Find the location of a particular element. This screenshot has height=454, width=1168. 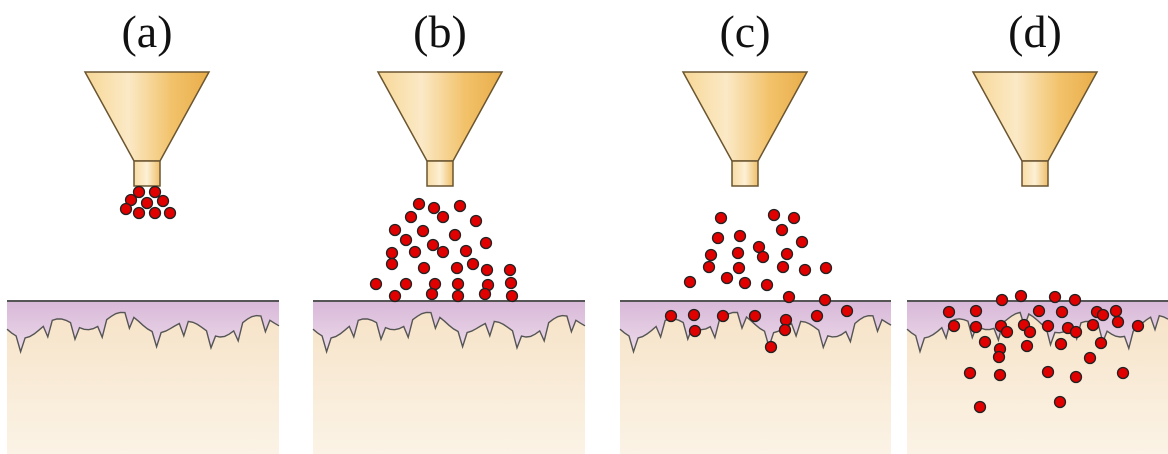

epidermis-layer is located at coordinates (755, 326).